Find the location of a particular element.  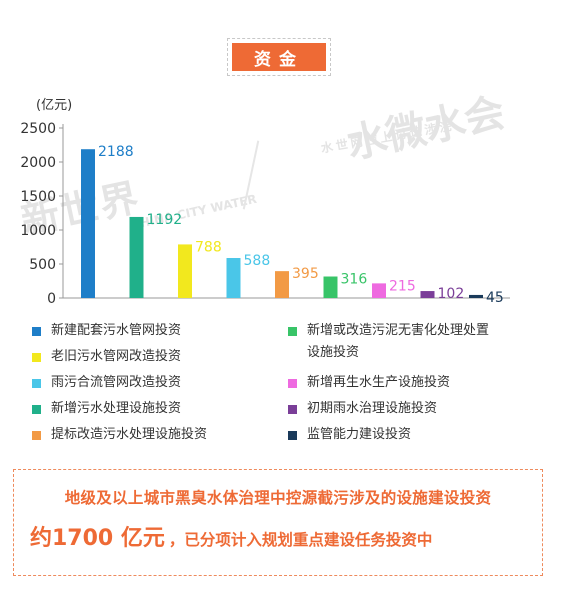

legend-item: 雨污合流管网改造投资 is located at coordinates (141, 383).